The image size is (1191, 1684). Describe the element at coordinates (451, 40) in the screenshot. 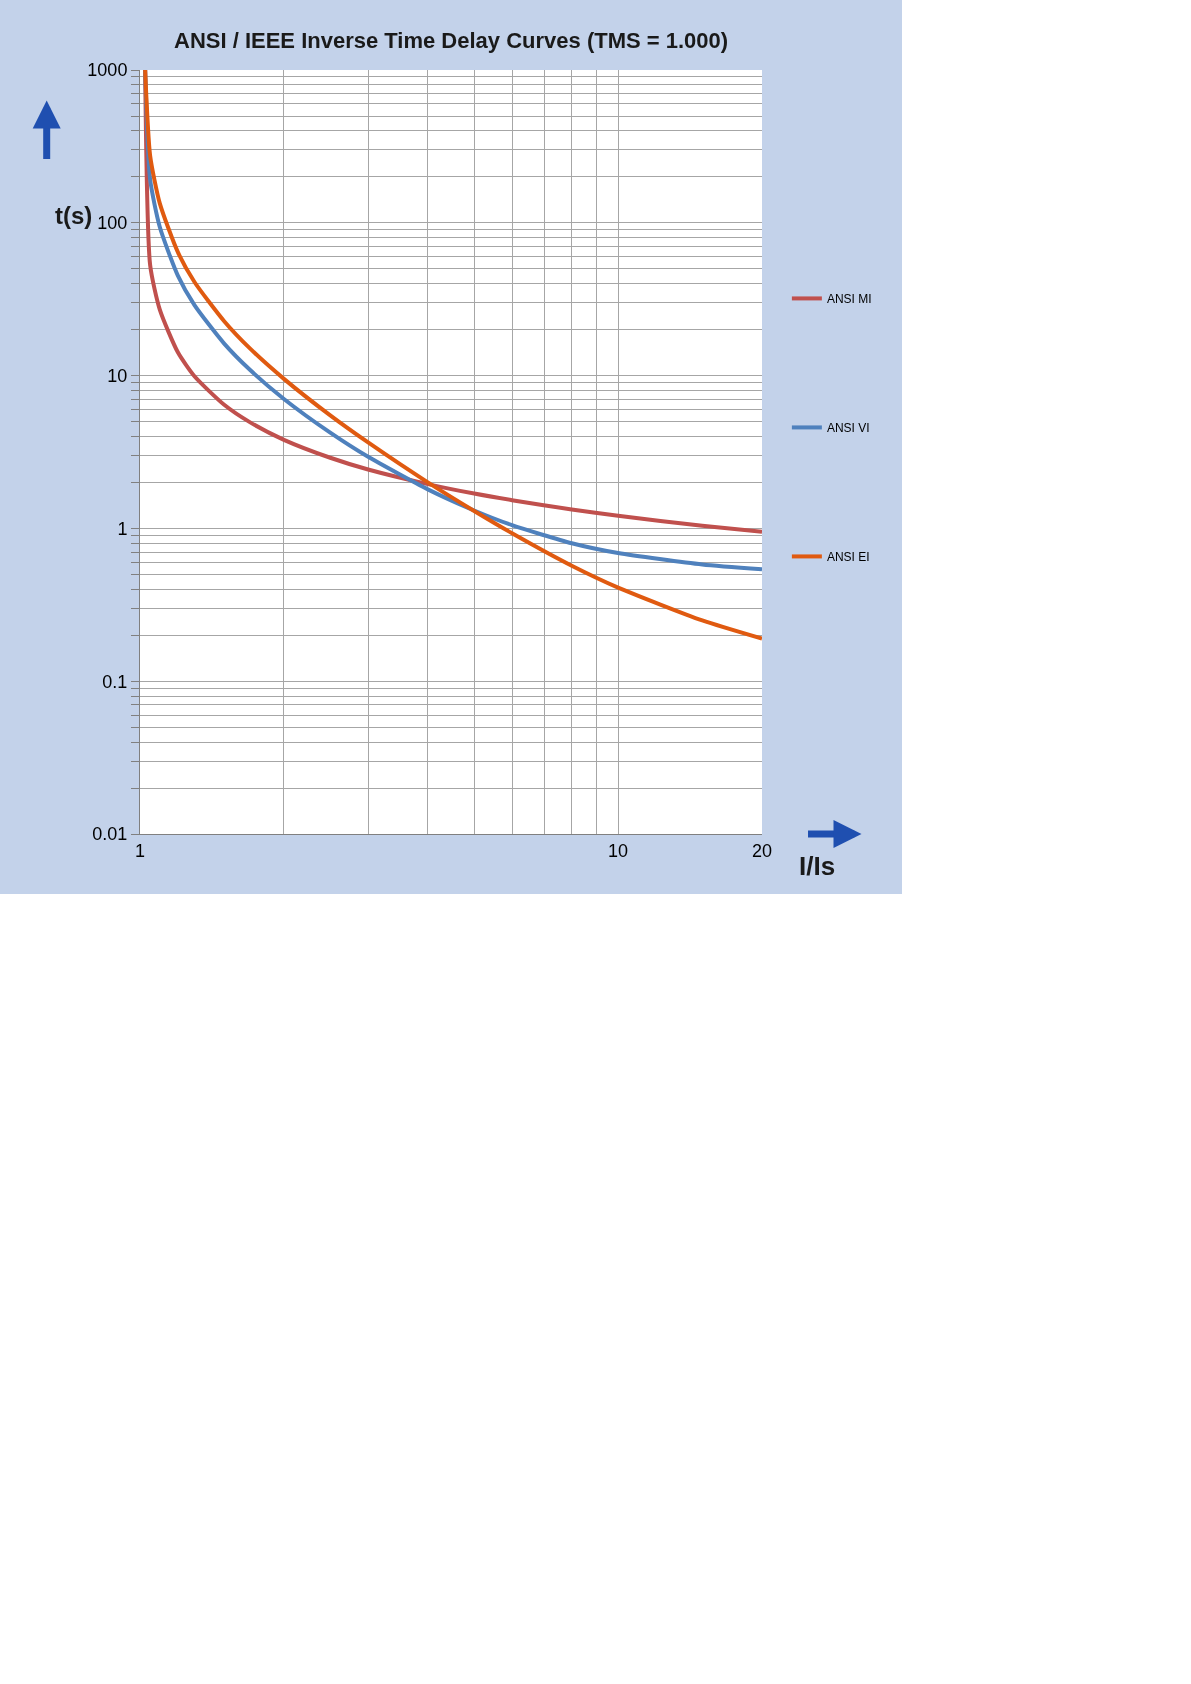

I see `chart-title: ANSI / IEEE Inverse Time Delay Curves (TMS = 1.000)` at that location.